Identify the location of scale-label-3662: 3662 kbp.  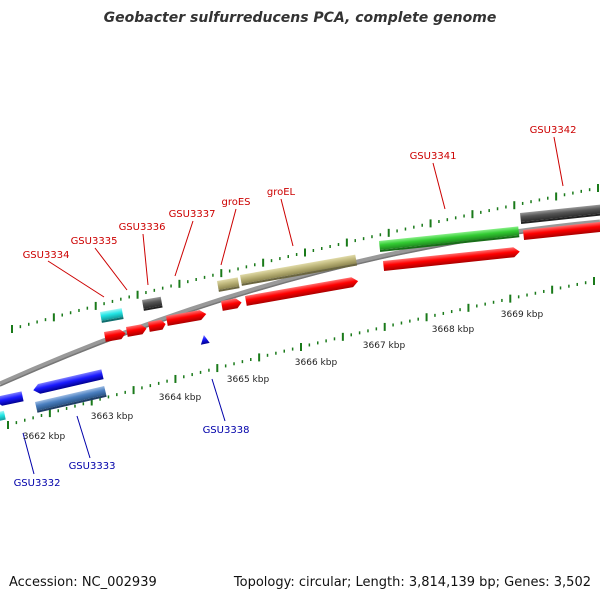
(44, 437).